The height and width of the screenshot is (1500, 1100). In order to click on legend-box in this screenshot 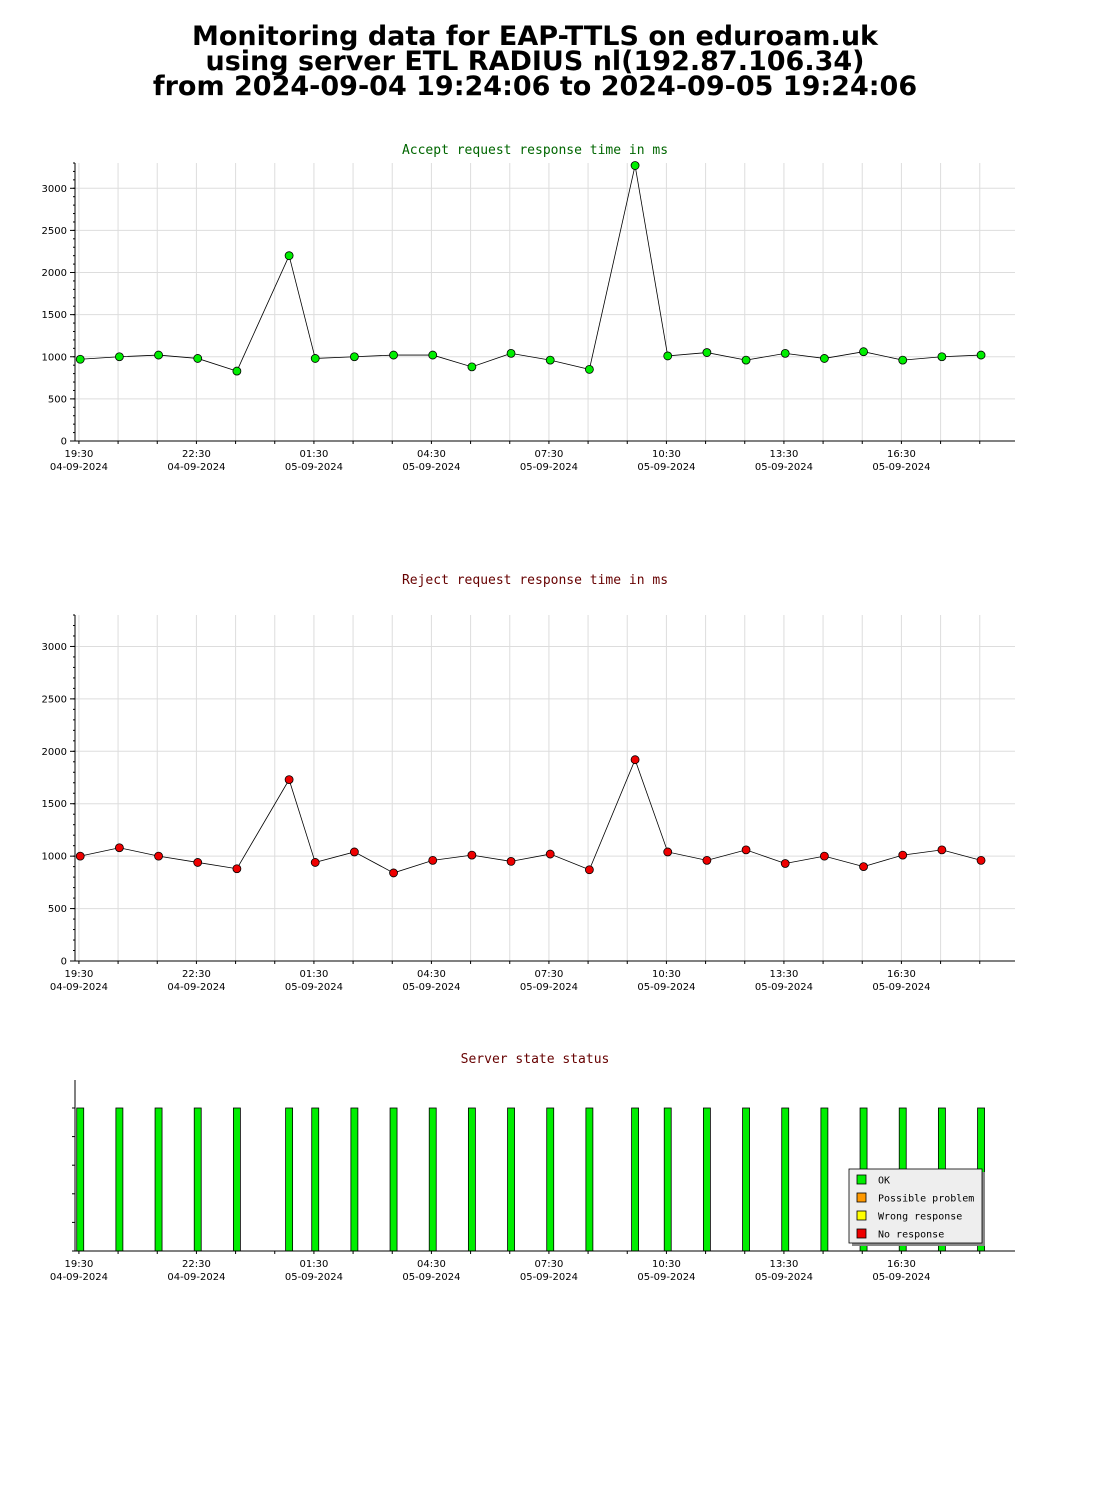, I will do `click(915, 1206)`.